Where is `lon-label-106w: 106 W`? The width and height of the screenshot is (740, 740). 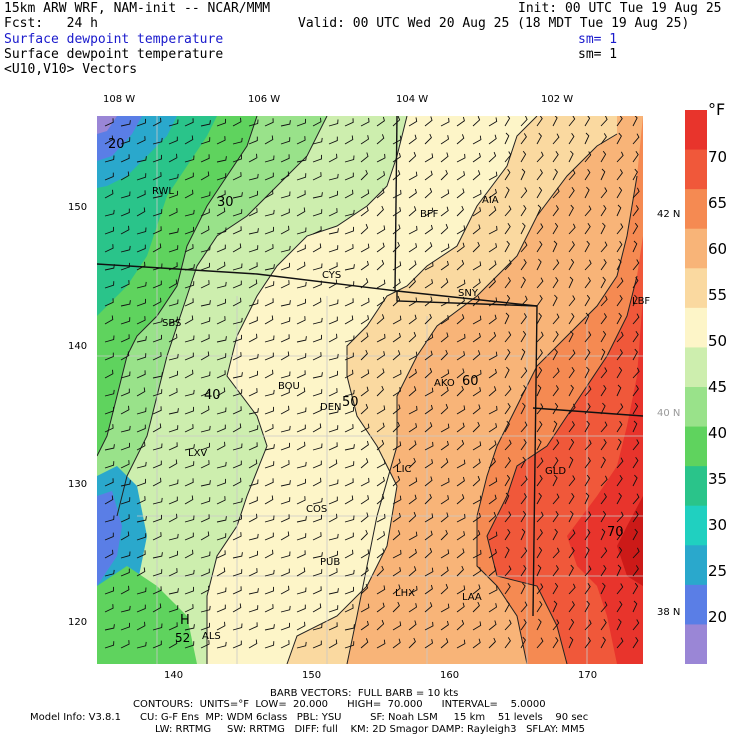
lon-label-106w: 106 W is located at coordinates (264, 99).